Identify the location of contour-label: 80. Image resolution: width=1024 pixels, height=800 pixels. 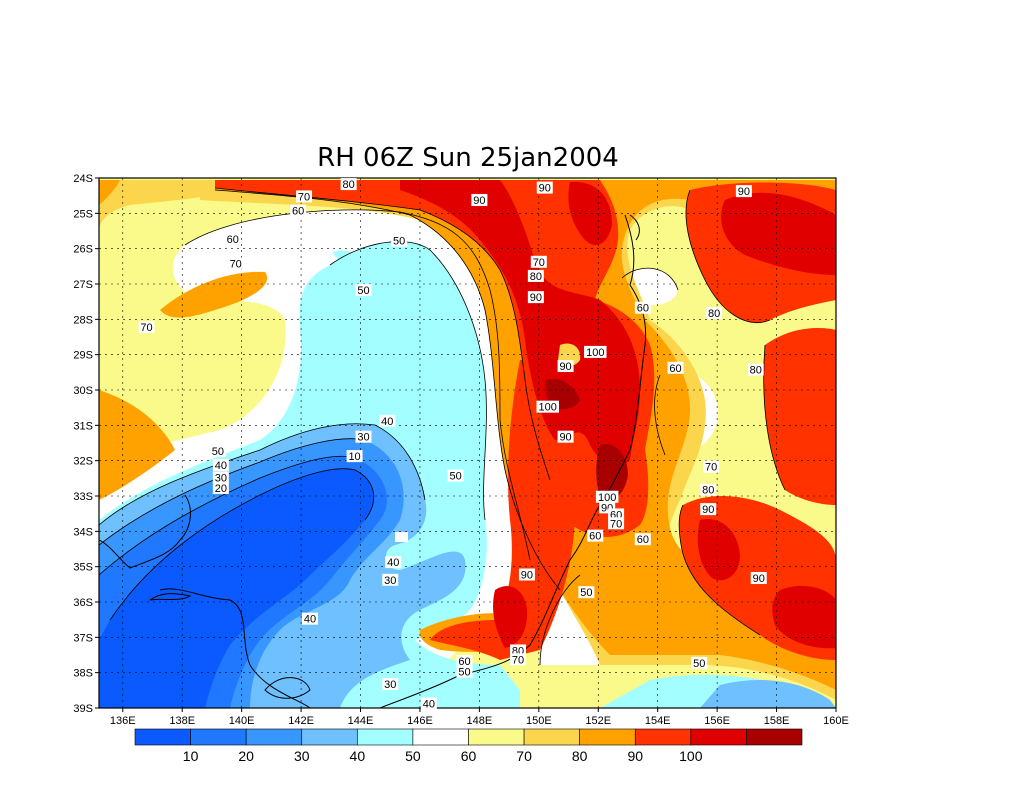
(714, 314).